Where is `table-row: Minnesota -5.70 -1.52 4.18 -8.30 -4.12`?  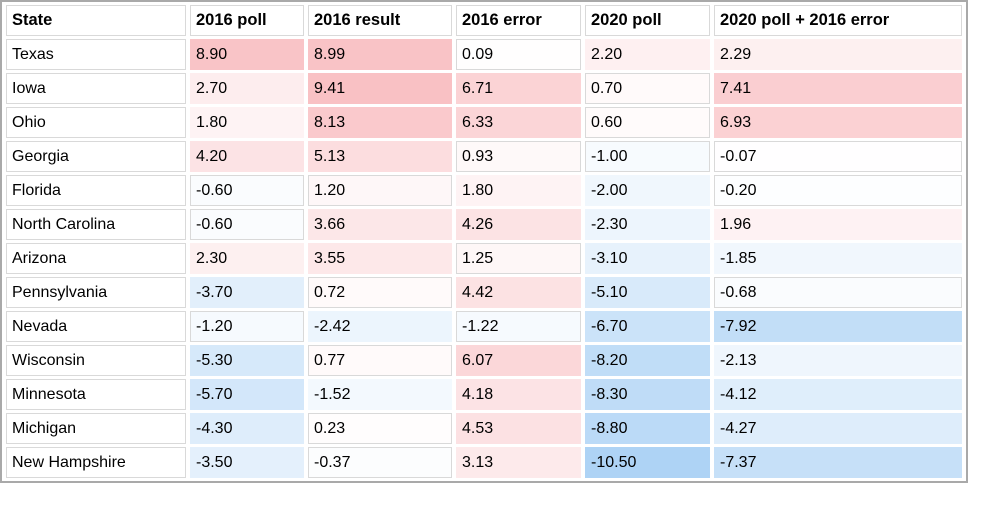
table-row: Minnesota -5.70 -1.52 4.18 -8.30 -4.12 is located at coordinates (484, 394).